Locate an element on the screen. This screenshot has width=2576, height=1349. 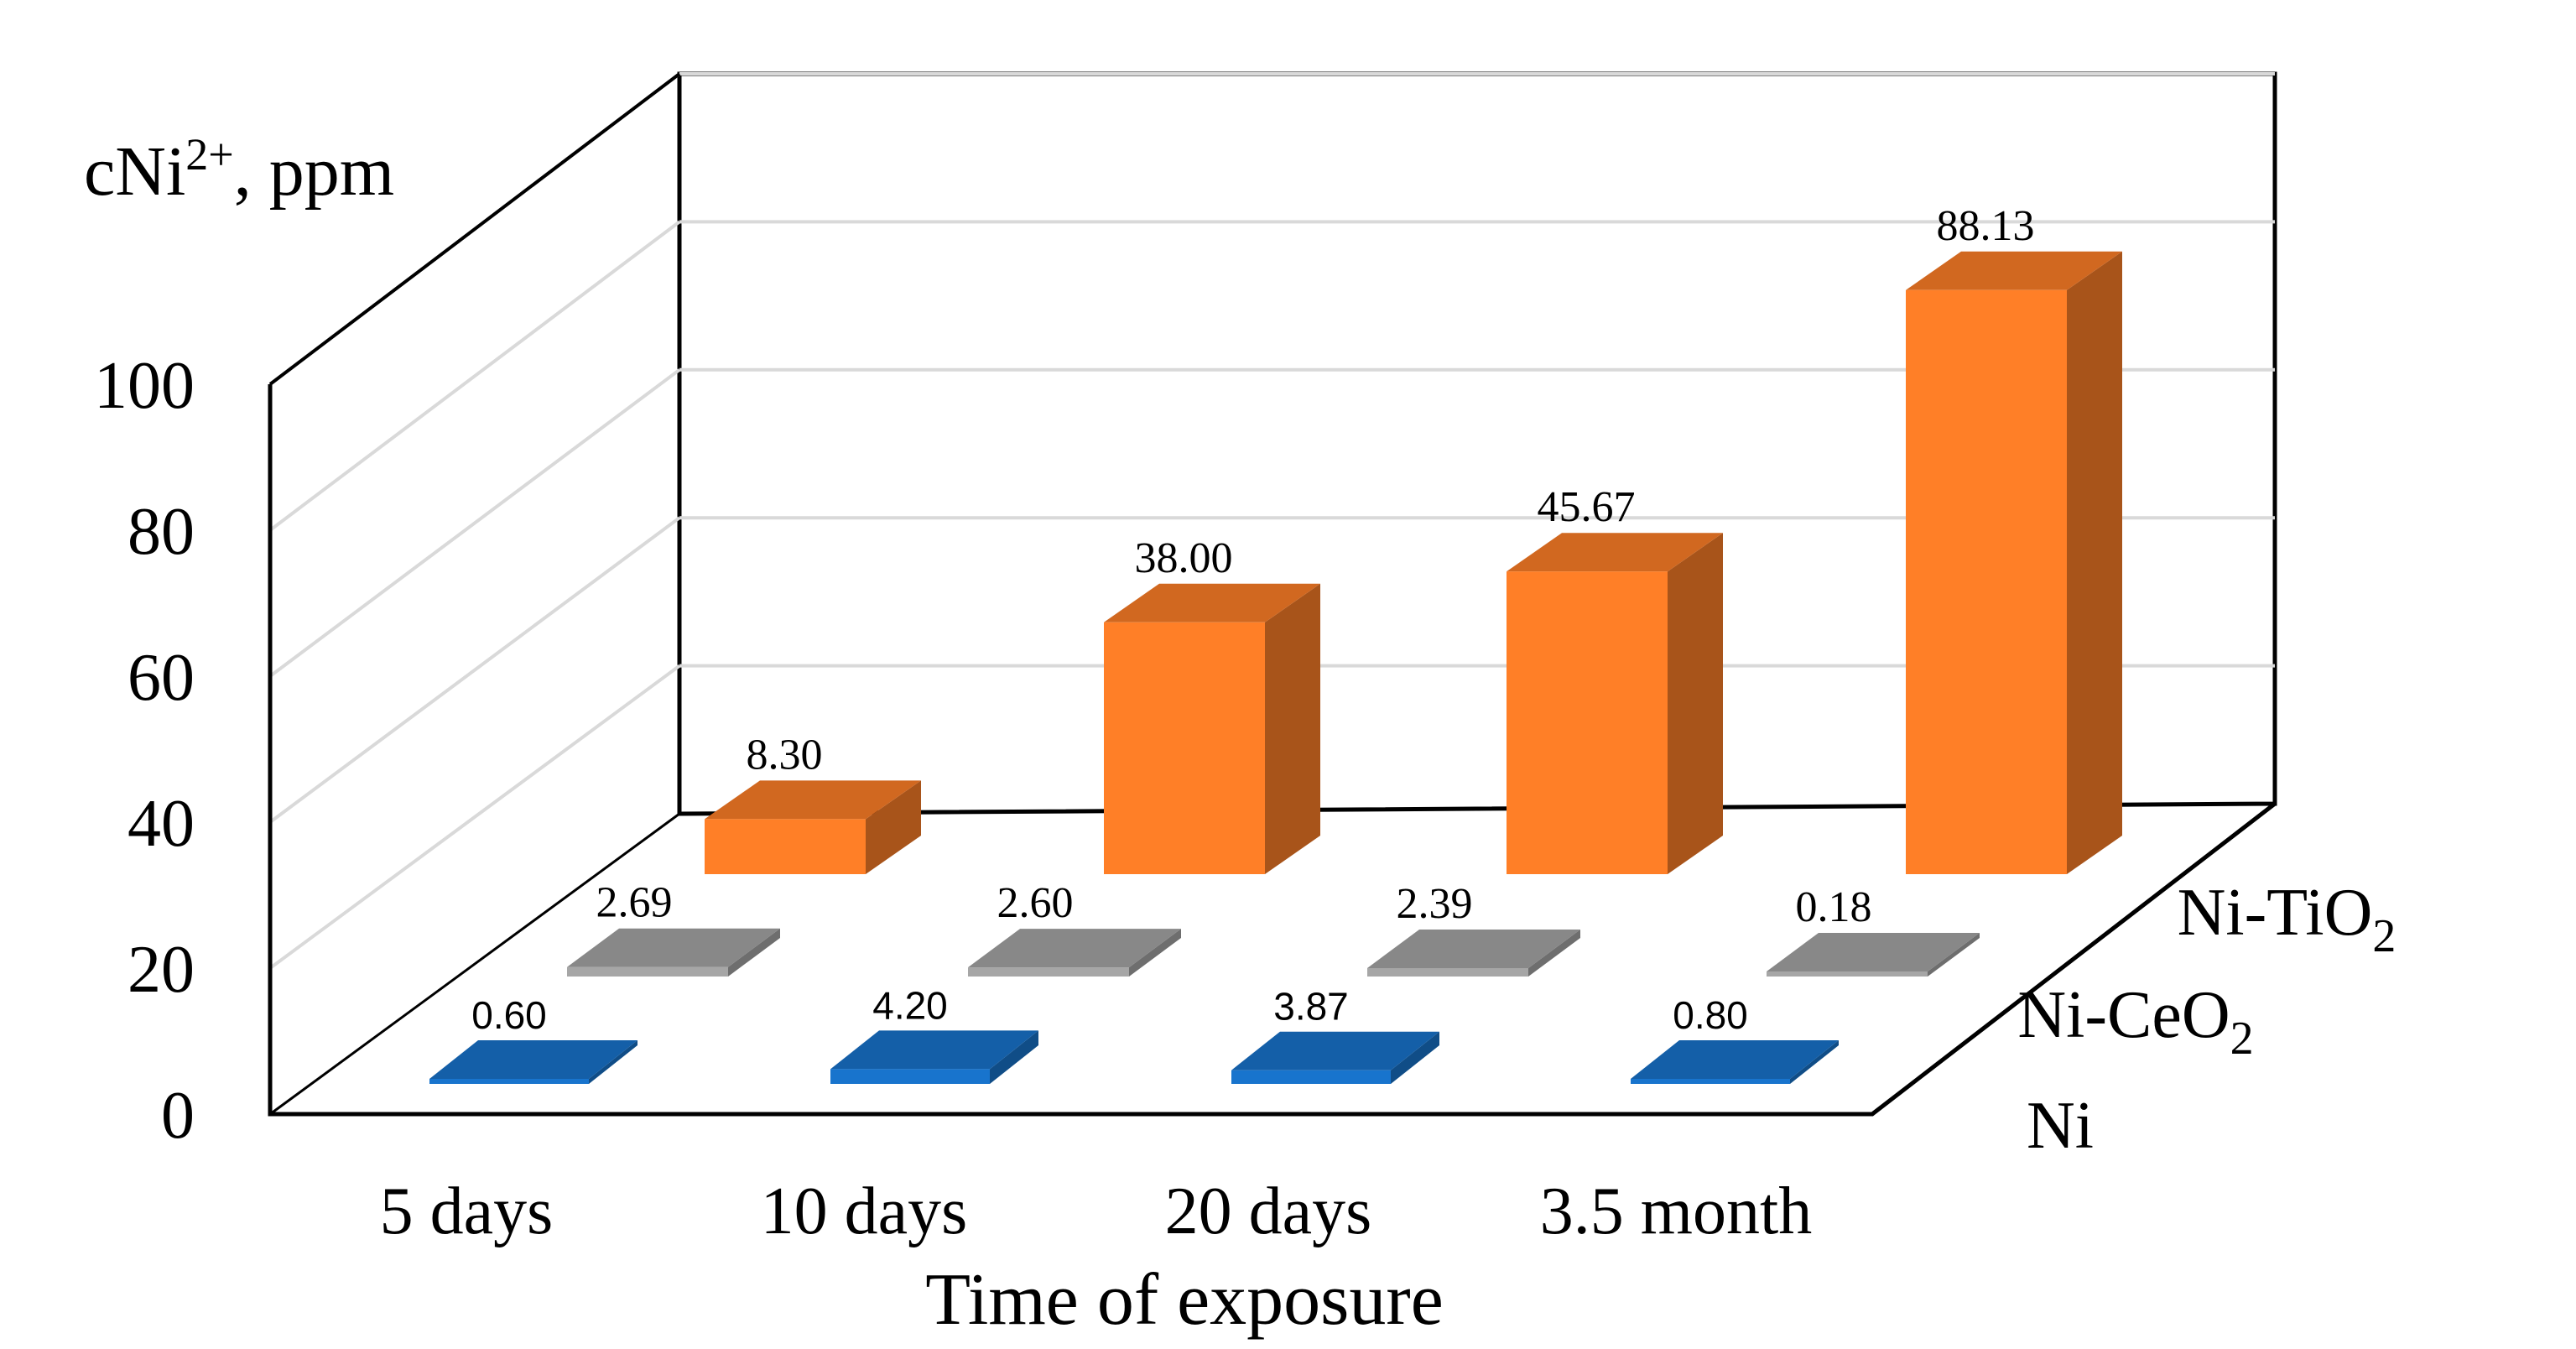
series-label-main: Ni-CeO is located at coordinates (2123, 1015).